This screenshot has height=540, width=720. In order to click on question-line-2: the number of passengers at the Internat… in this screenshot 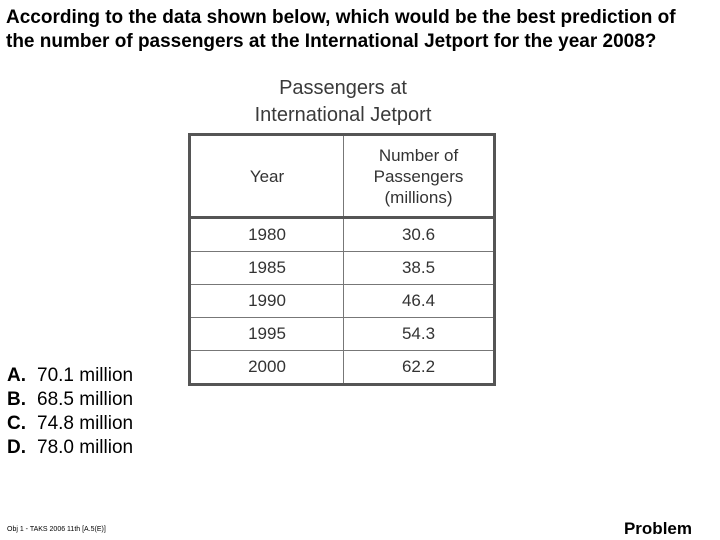, I will do `click(331, 41)`.